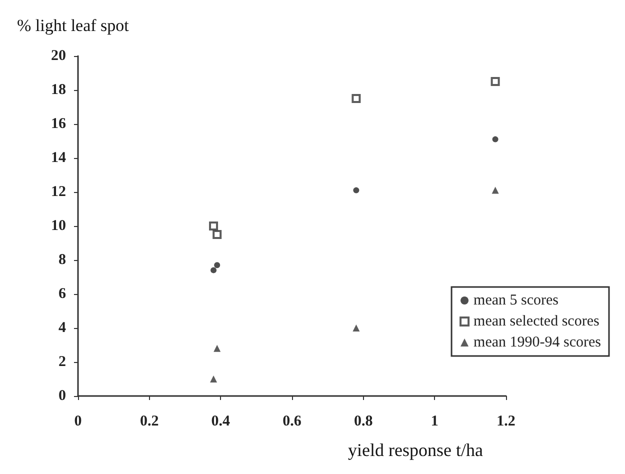  I want to click on y-tick-label: 8, so click(62, 260).